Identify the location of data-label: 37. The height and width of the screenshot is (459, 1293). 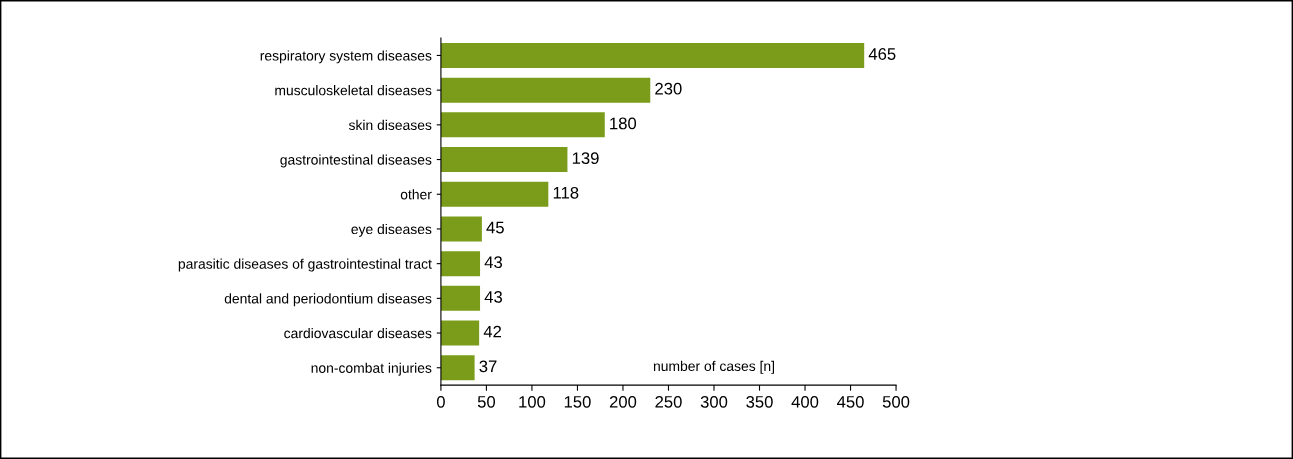
(488, 366).